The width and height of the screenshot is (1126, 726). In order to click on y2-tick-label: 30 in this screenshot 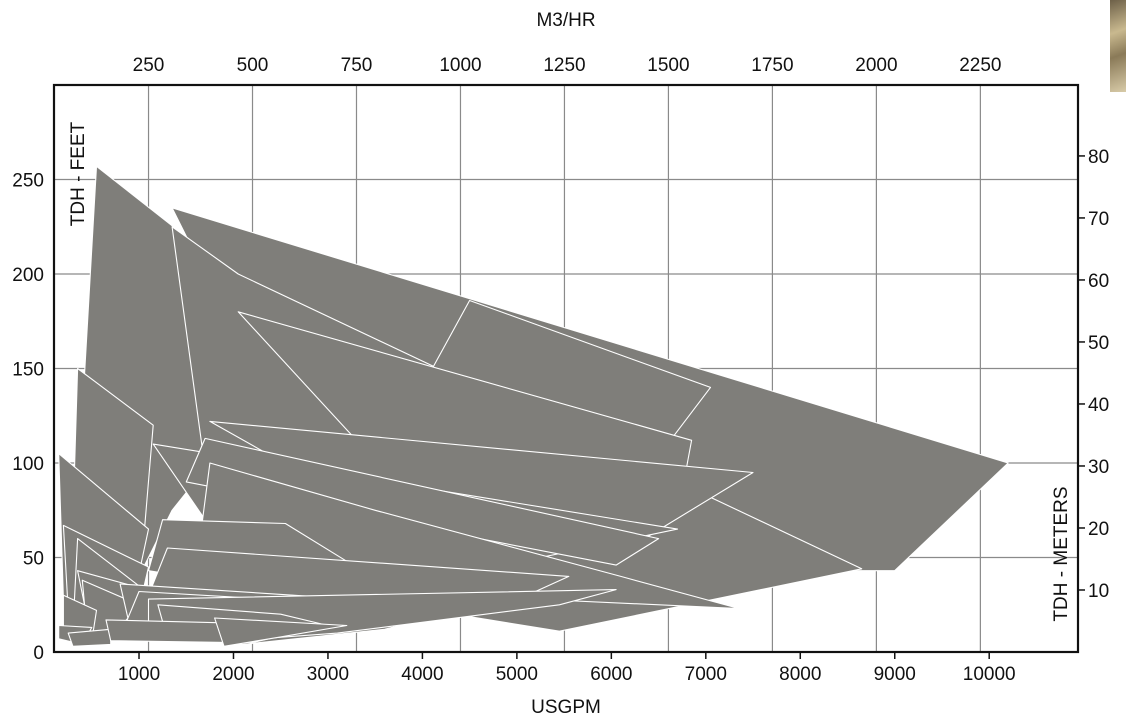, I will do `click(1098, 467)`.